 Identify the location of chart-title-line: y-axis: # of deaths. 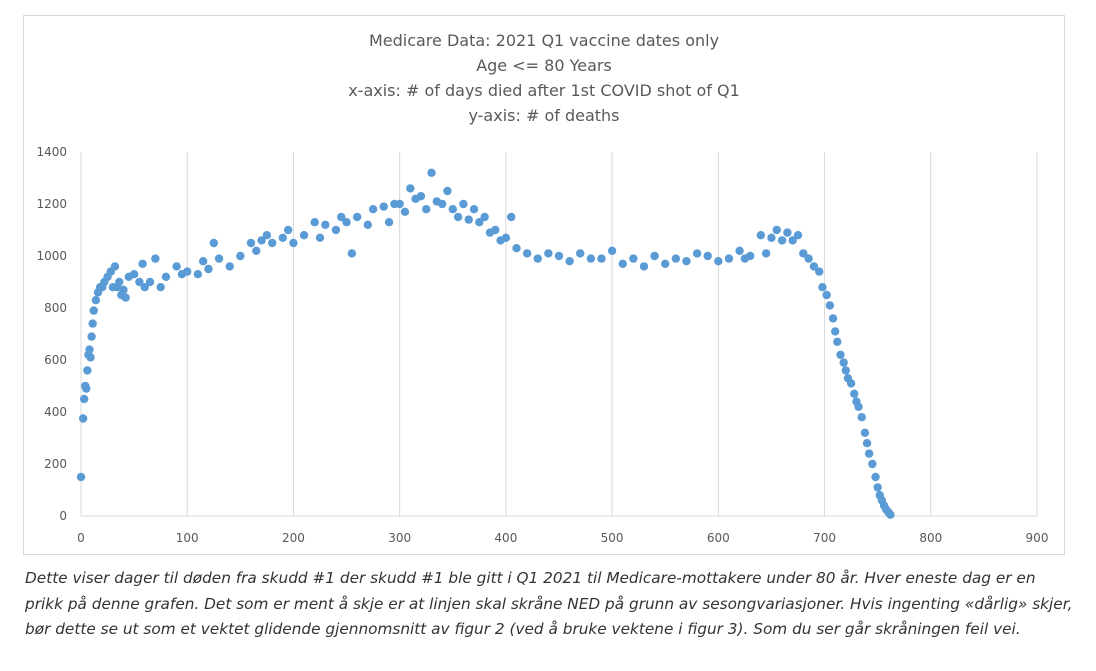
(543, 115).